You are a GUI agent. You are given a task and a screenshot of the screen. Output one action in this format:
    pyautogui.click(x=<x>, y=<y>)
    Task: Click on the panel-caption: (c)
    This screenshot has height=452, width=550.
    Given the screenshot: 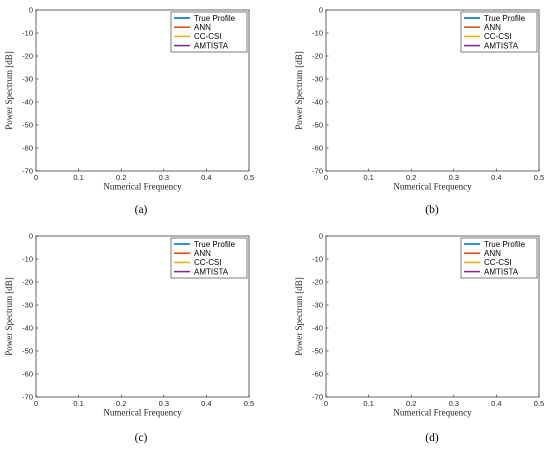 What is the action you would take?
    pyautogui.click(x=141, y=438)
    